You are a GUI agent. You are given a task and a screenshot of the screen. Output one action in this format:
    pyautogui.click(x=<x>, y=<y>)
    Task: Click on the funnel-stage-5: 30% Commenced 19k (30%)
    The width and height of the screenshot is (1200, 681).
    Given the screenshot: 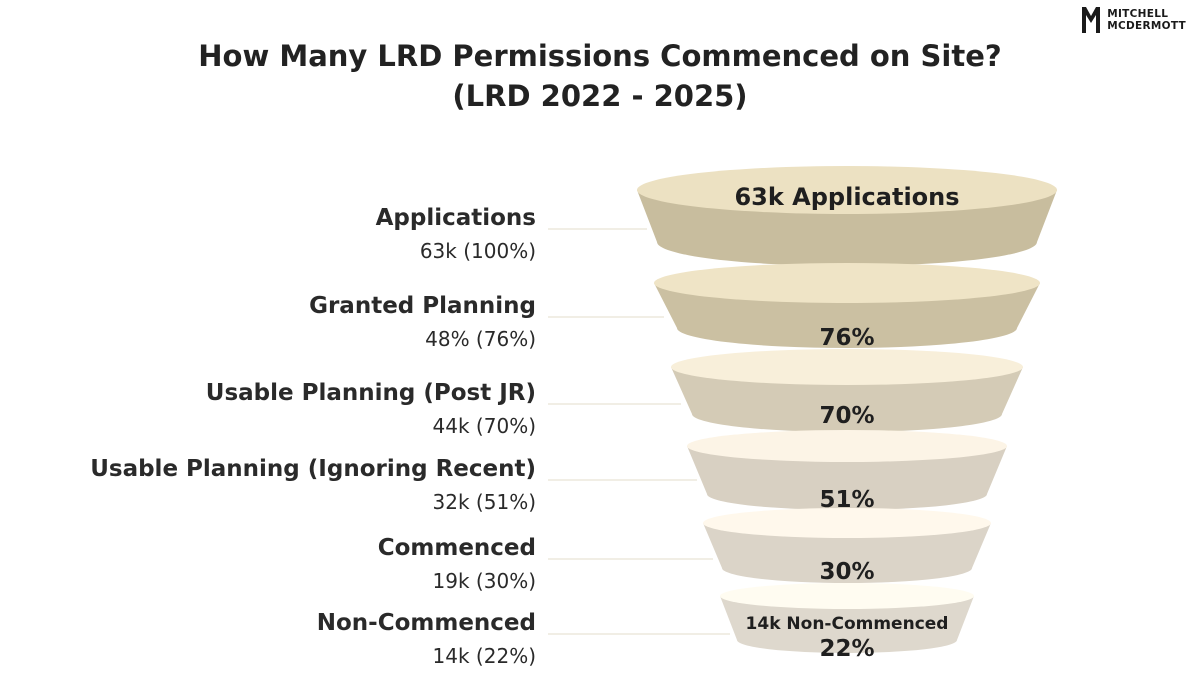 What is the action you would take?
    pyautogui.click(x=684, y=550)
    